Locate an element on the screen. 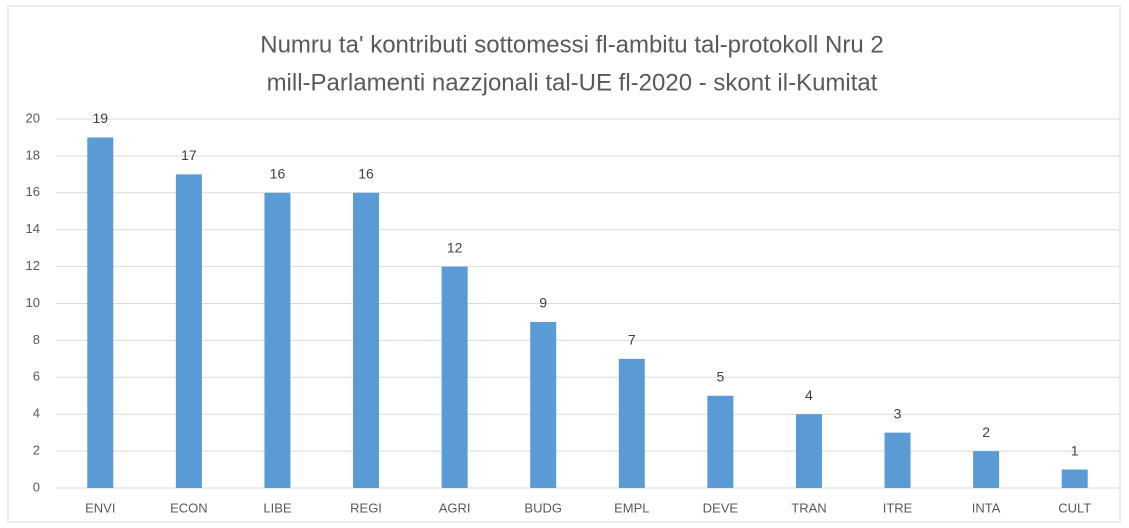  data-label: 5 is located at coordinates (720, 376).